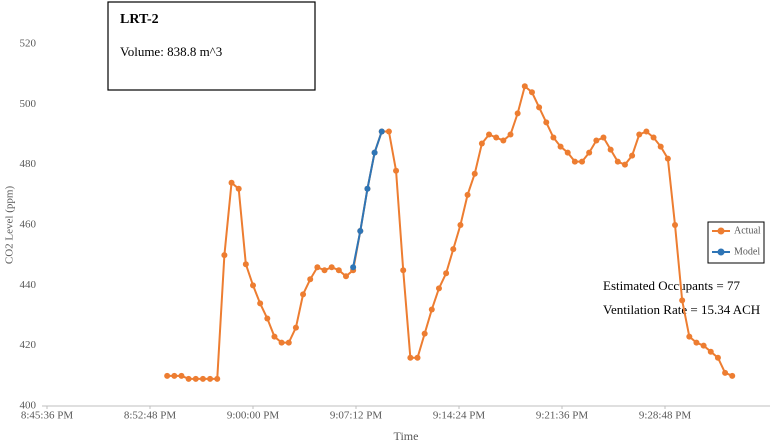  I want to click on y-tick-label: 460, so click(28, 225).